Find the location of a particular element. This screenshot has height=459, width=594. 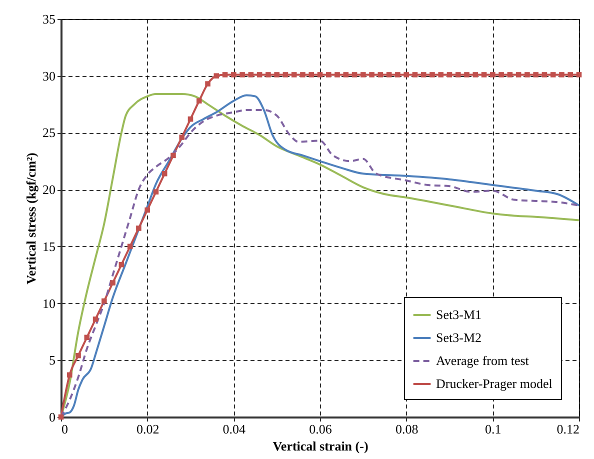

x-tick-label: 0.02 is located at coordinates (148, 429).